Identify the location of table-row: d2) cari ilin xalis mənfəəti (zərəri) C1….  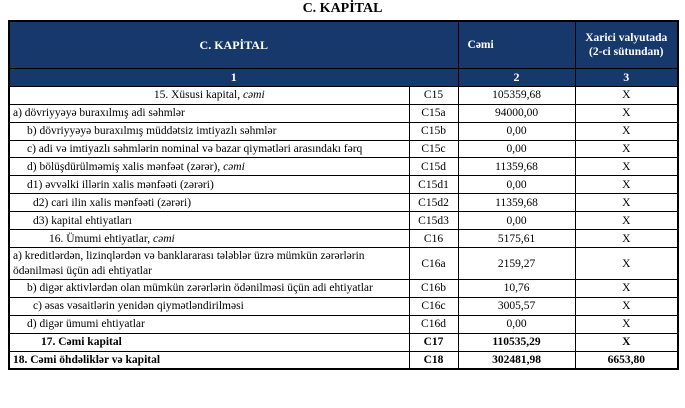
(343, 203).